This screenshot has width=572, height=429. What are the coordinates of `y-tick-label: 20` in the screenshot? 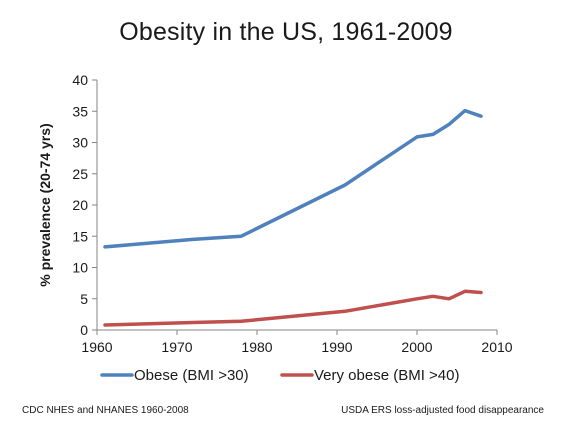 It's located at (80, 205).